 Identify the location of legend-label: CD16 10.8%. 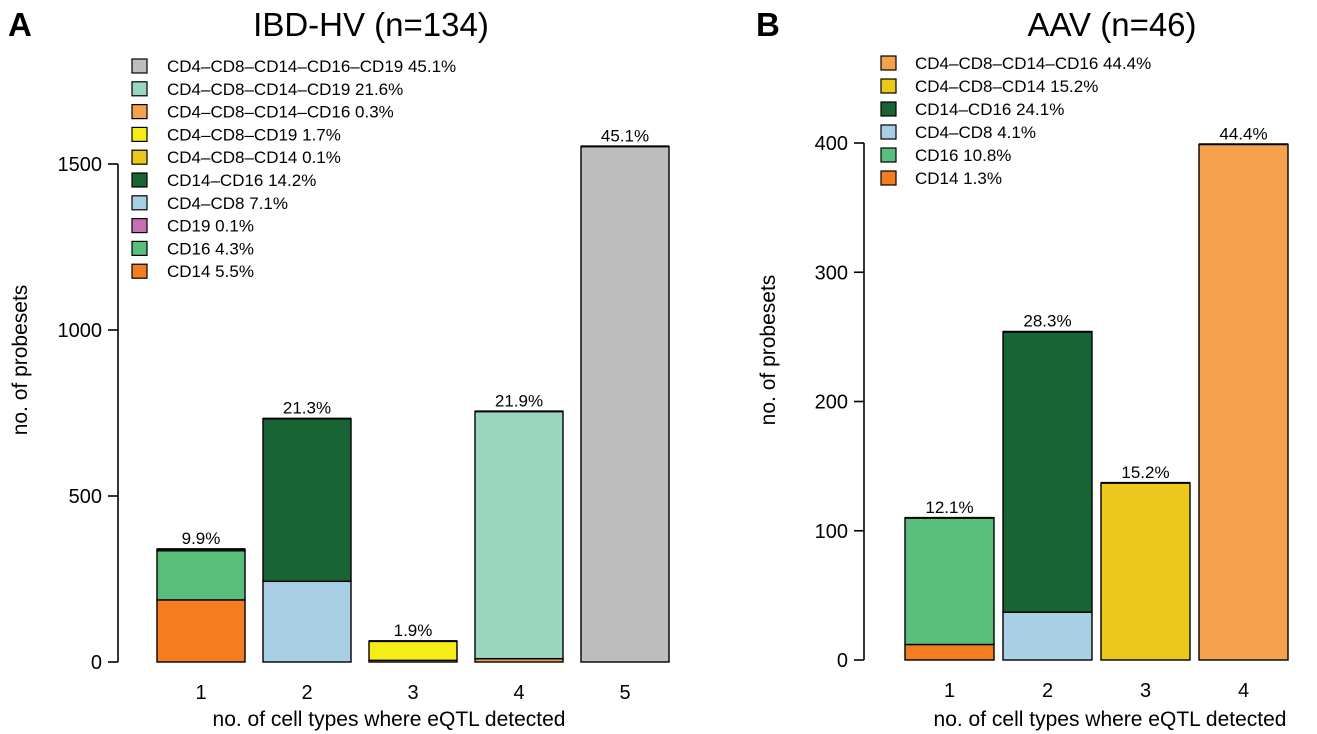
(963, 155).